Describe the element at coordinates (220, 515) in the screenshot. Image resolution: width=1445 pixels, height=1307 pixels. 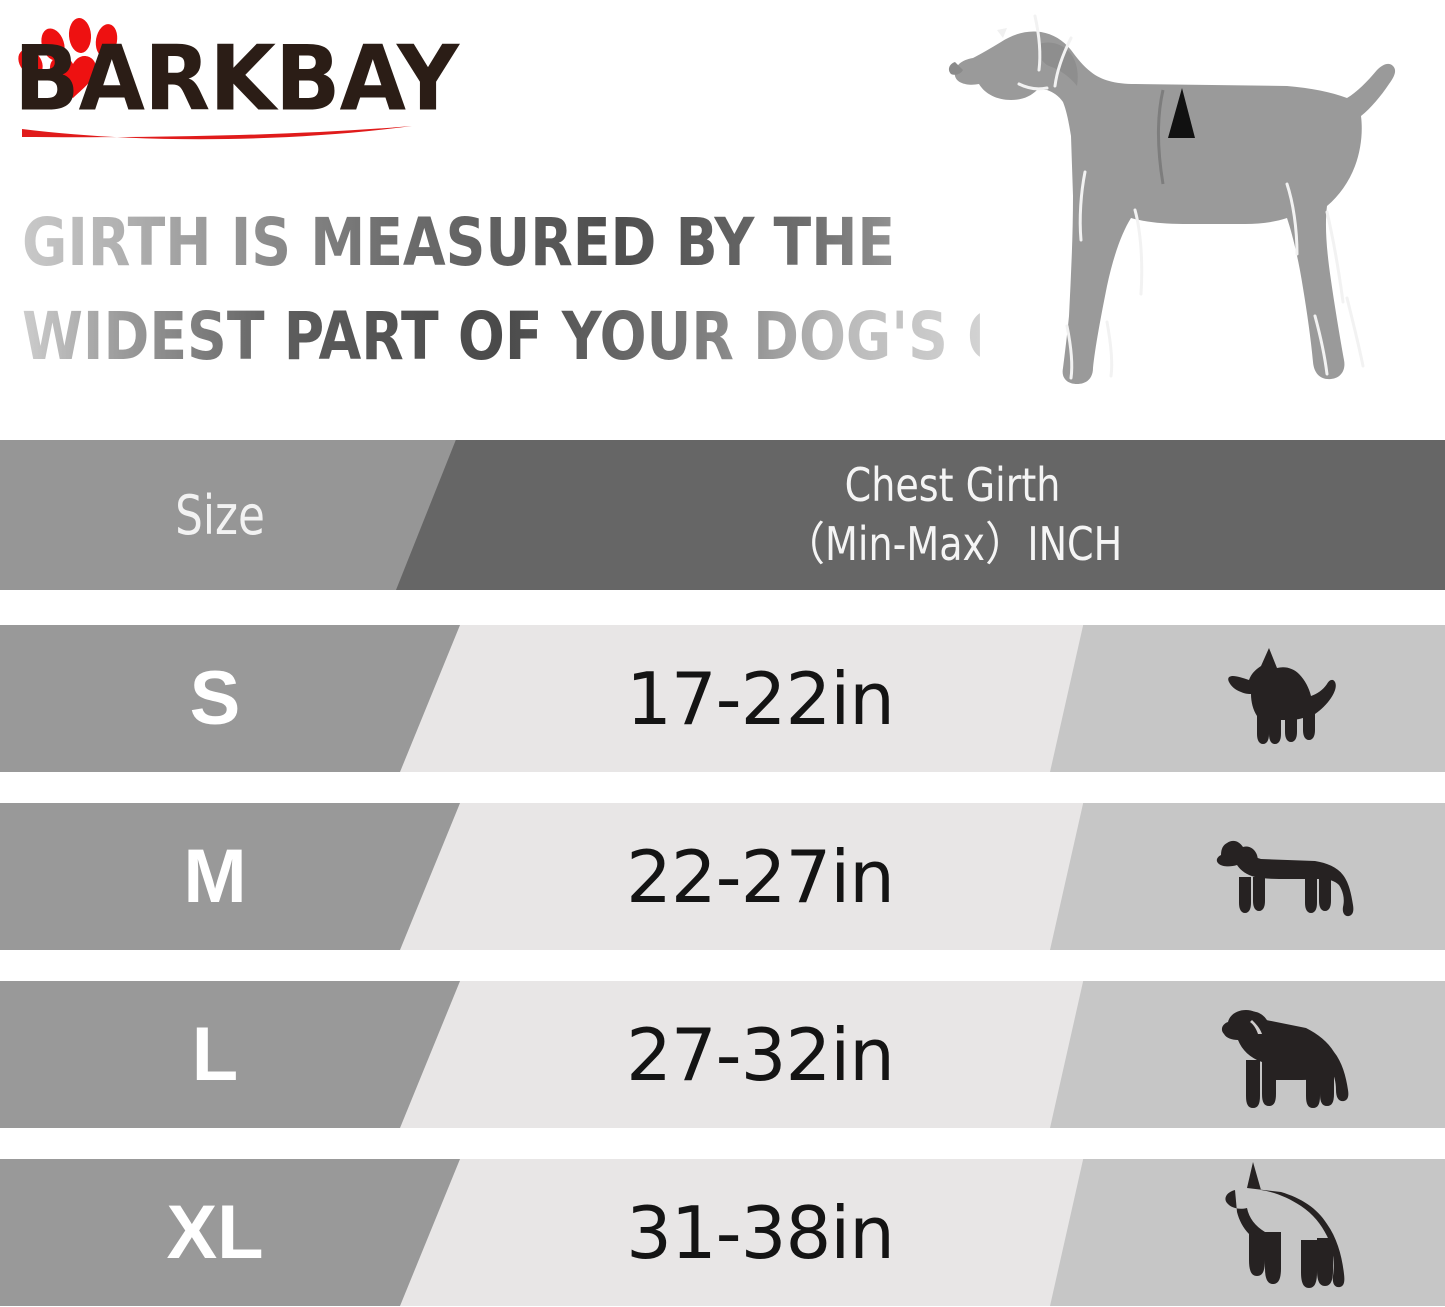
I see `column-header-size: Size` at that location.